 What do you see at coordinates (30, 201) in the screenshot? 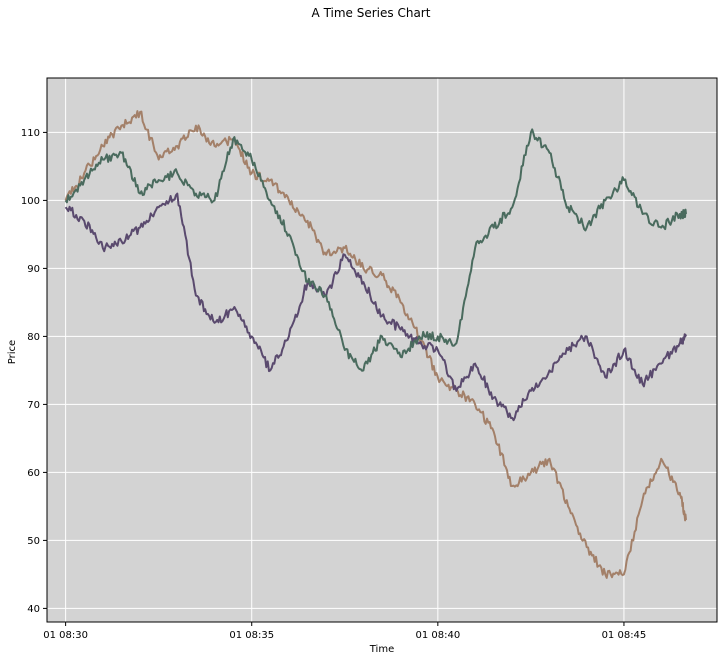
I see `y-tick-label: 100` at bounding box center [30, 201].